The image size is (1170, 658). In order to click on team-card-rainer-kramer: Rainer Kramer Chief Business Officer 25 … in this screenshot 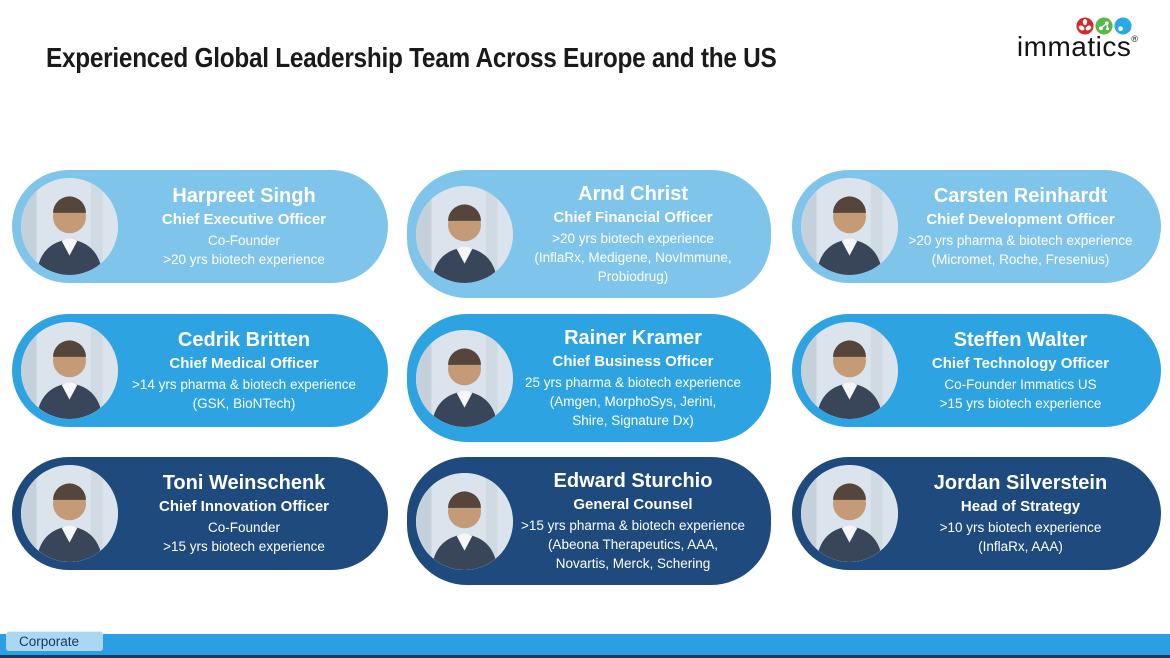, I will do `click(589, 378)`.